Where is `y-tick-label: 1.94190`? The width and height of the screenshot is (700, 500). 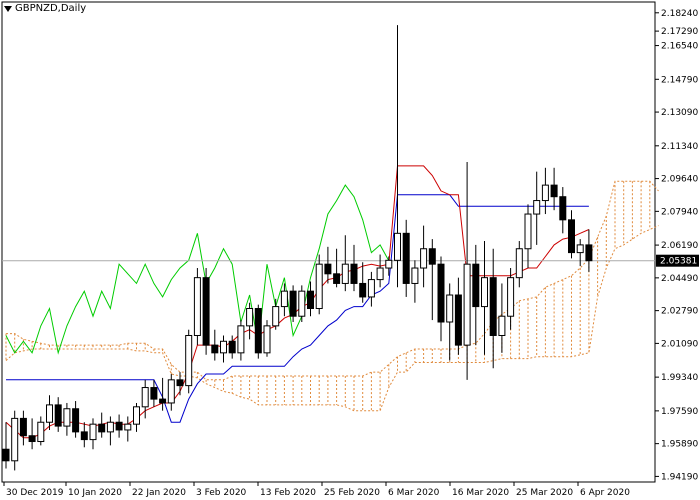
y-tick-label: 1.94190 is located at coordinates (679, 477).